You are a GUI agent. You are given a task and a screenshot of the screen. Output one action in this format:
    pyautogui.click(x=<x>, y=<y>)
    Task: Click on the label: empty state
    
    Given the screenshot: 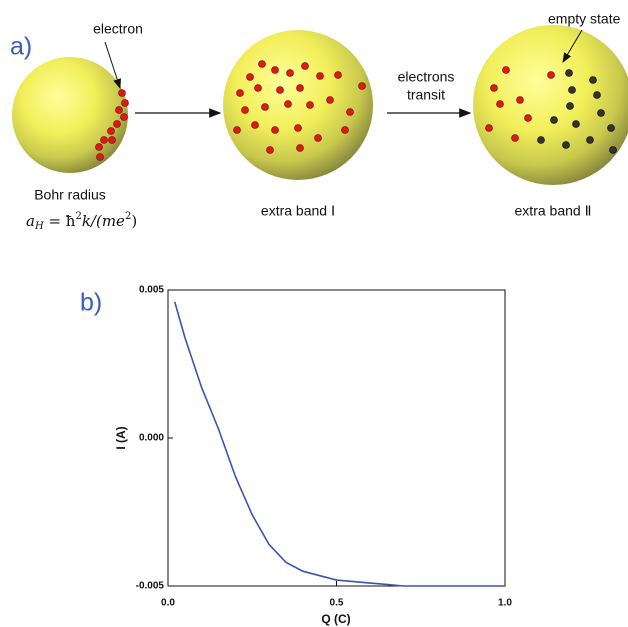 What is the action you would take?
    pyautogui.click(x=584, y=19)
    